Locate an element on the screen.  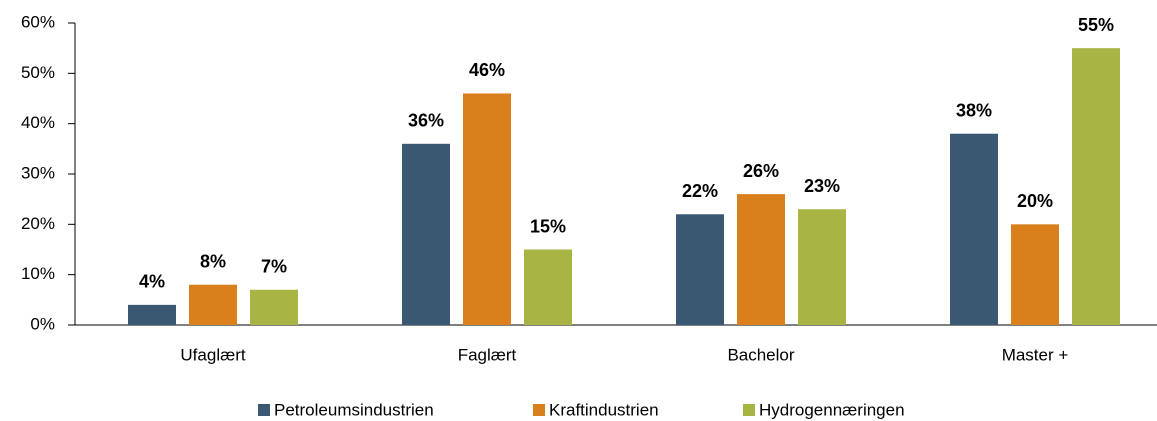
data-label: 55% is located at coordinates (1096, 25).